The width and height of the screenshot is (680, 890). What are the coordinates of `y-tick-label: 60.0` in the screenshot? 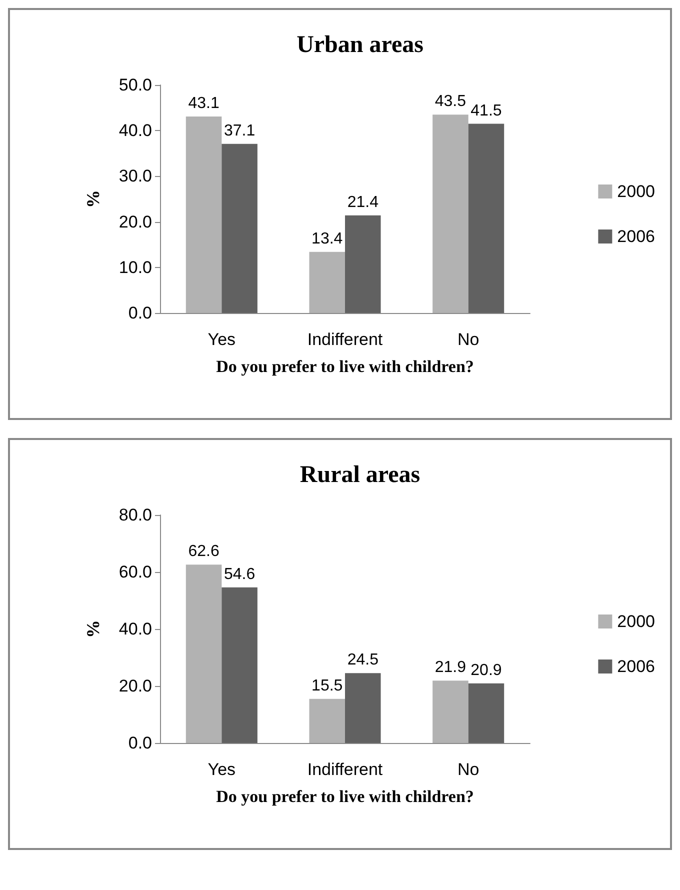 It's located at (135, 572).